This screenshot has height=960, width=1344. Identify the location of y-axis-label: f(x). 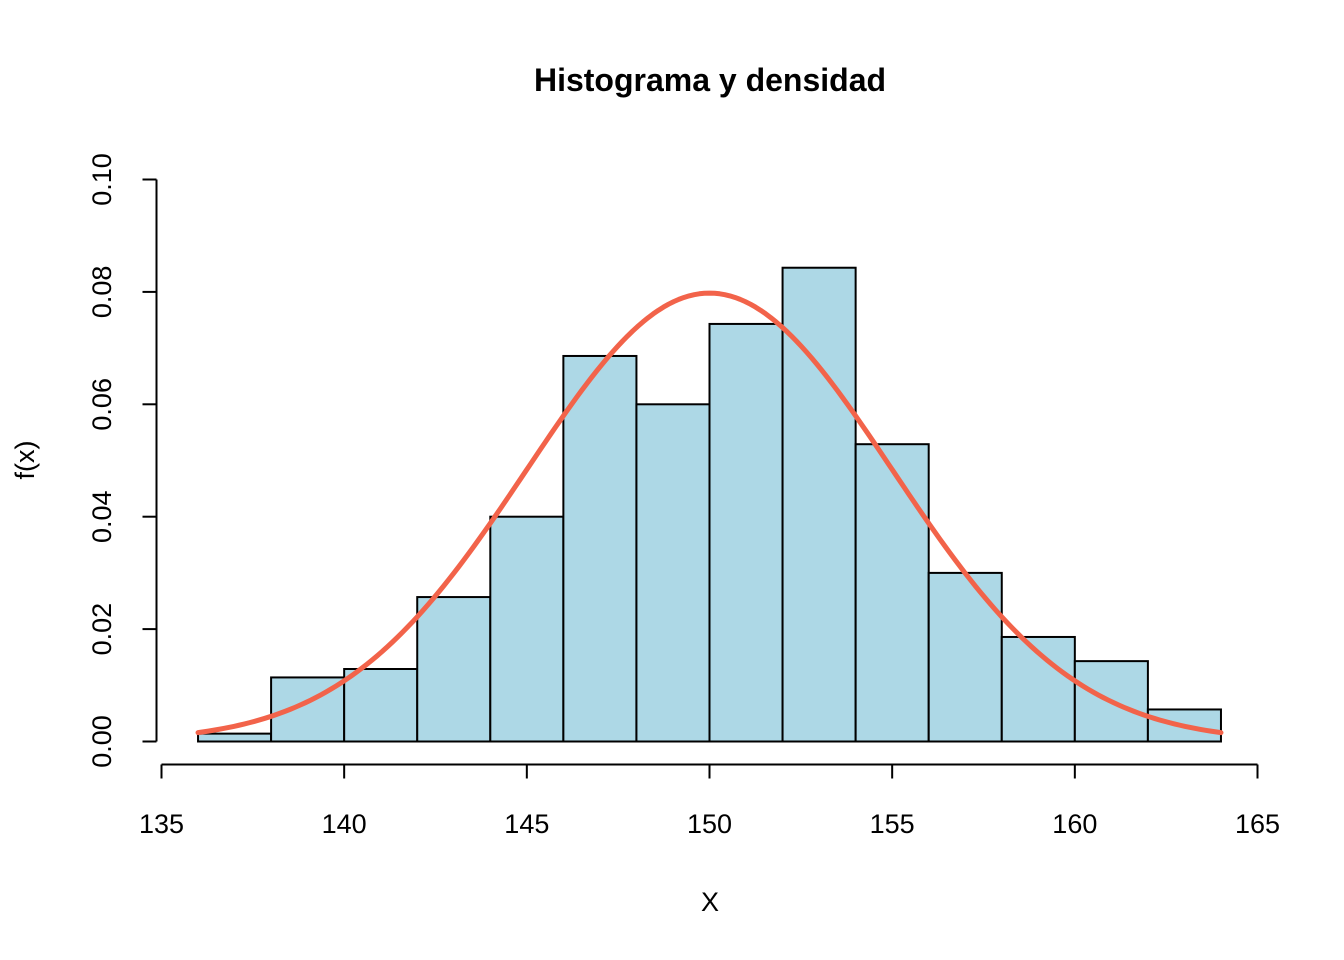
(25, 460).